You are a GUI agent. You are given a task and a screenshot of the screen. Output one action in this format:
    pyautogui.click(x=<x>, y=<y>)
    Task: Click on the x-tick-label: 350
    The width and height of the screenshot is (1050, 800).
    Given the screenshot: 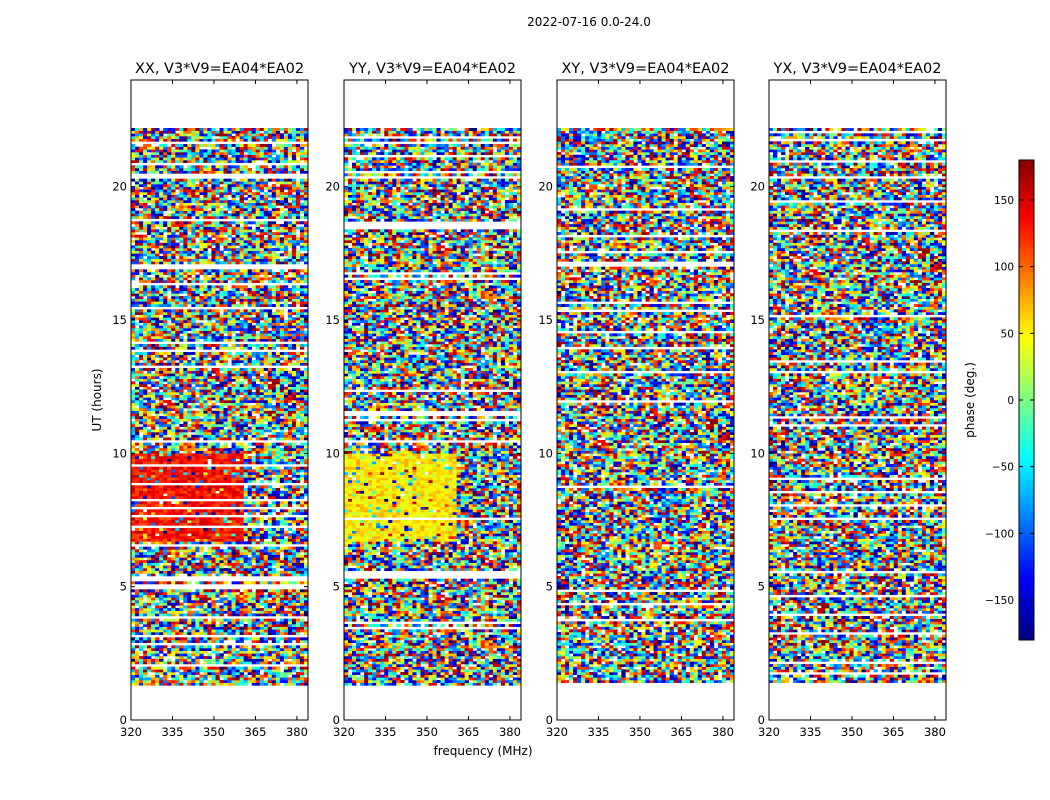 What is the action you would take?
    pyautogui.click(x=214, y=732)
    